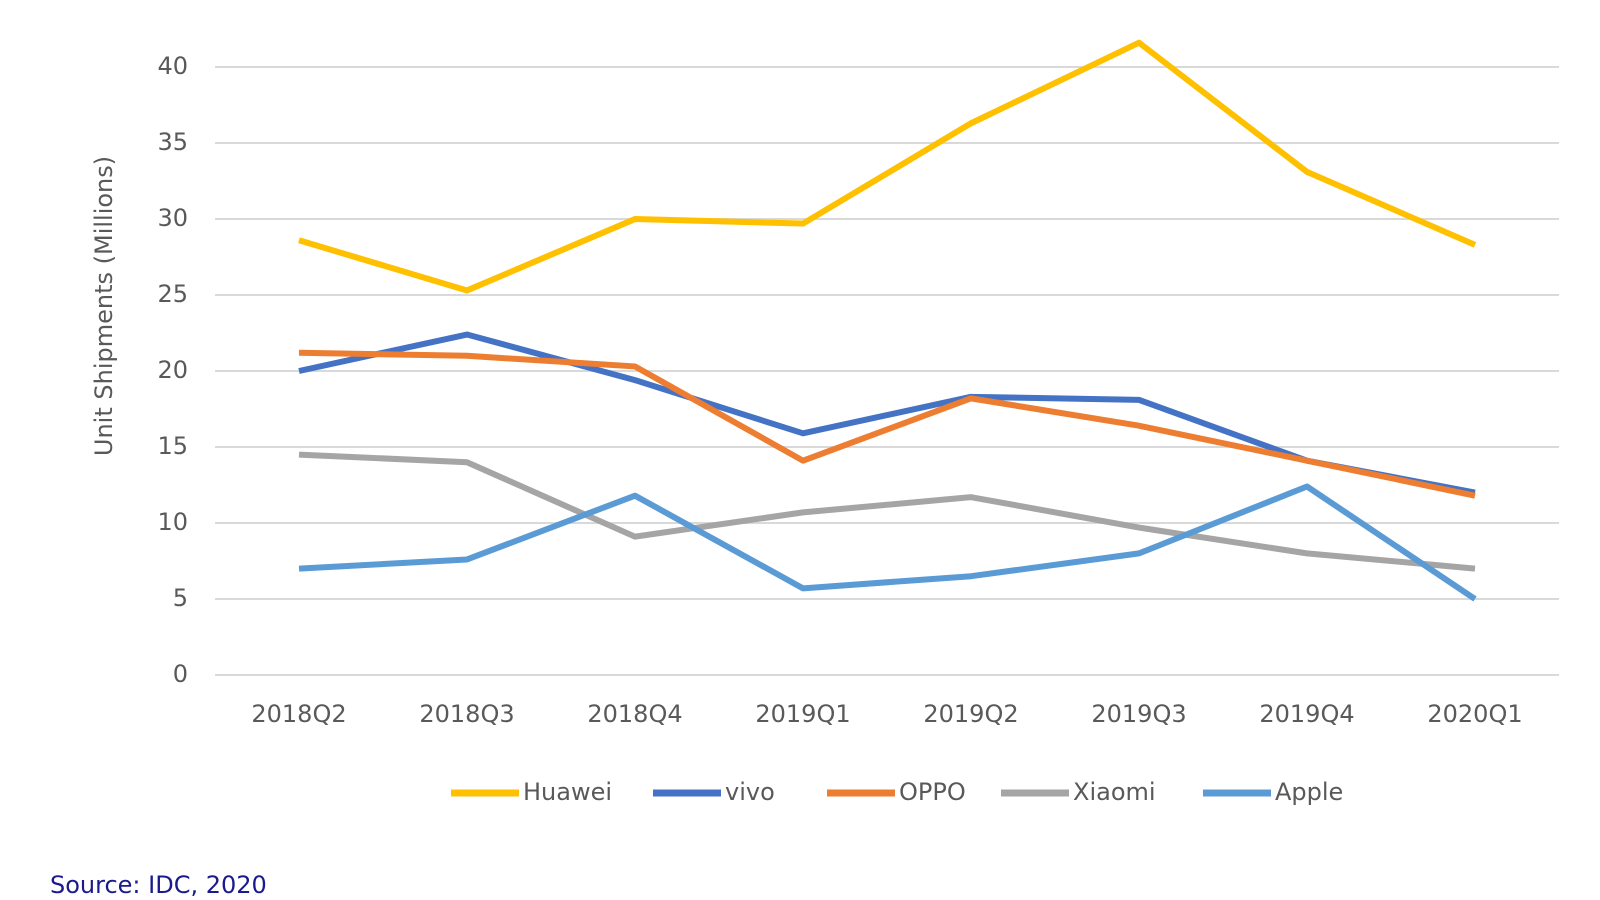  I want to click on y-axis-title: Unit Shipments (Millions), so click(104, 306).